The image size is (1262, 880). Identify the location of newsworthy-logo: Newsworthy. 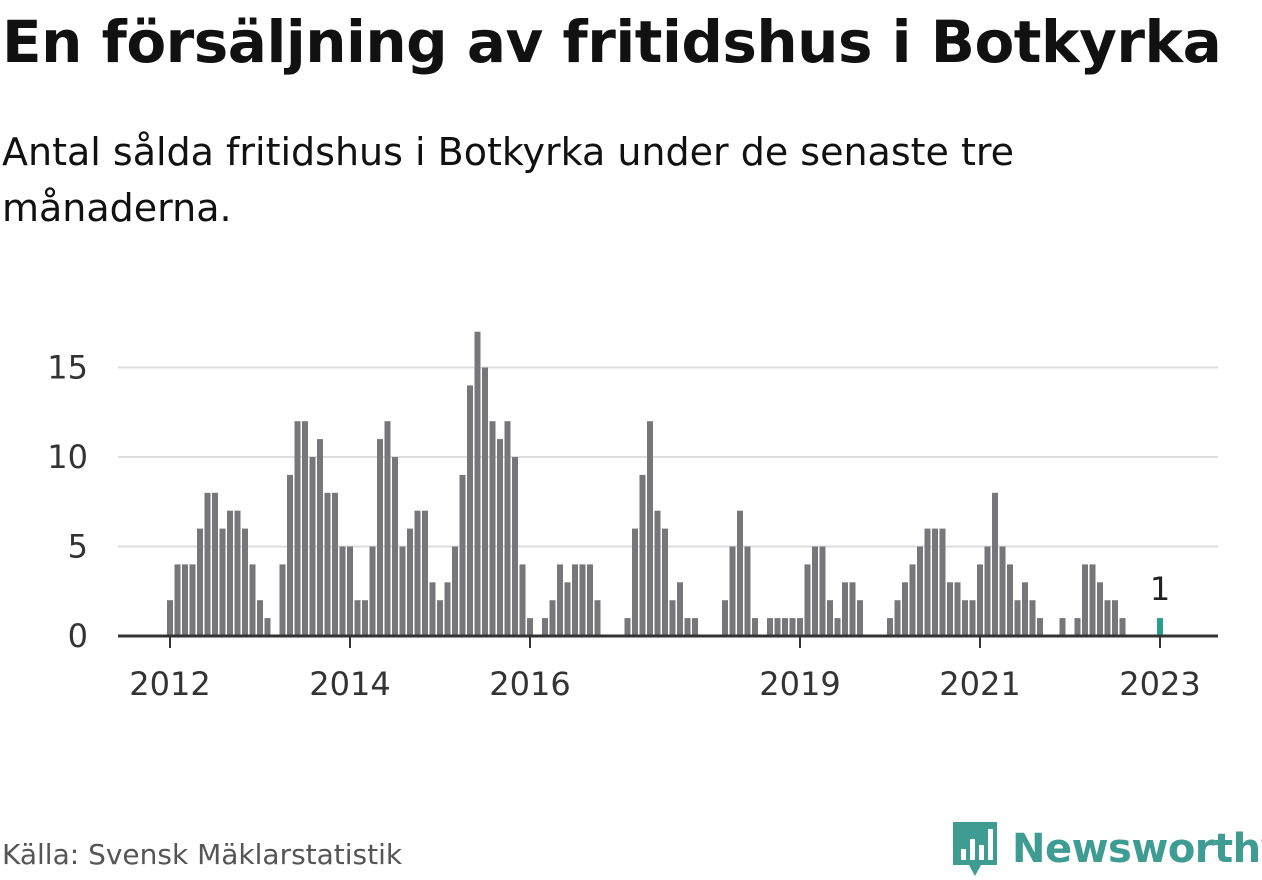
(1106, 849).